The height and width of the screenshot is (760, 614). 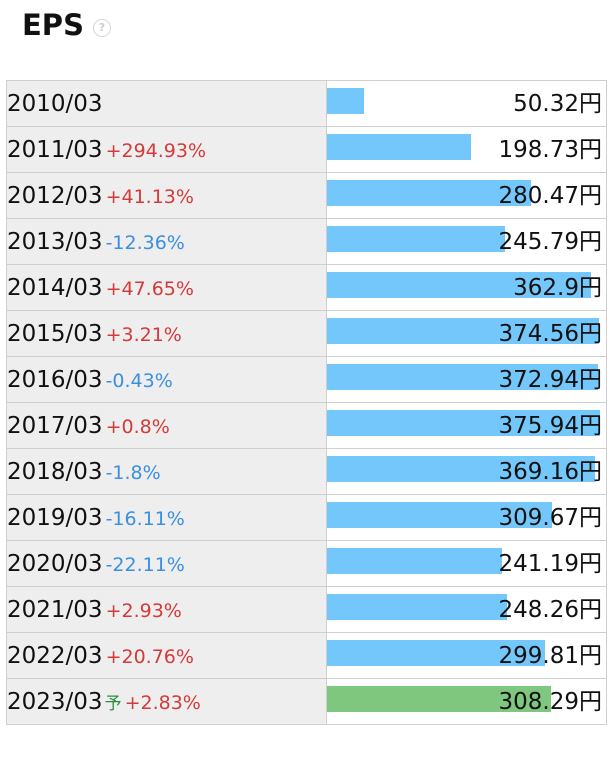 I want to click on year-cell: 2021/03 +2.93%, so click(x=166, y=609).